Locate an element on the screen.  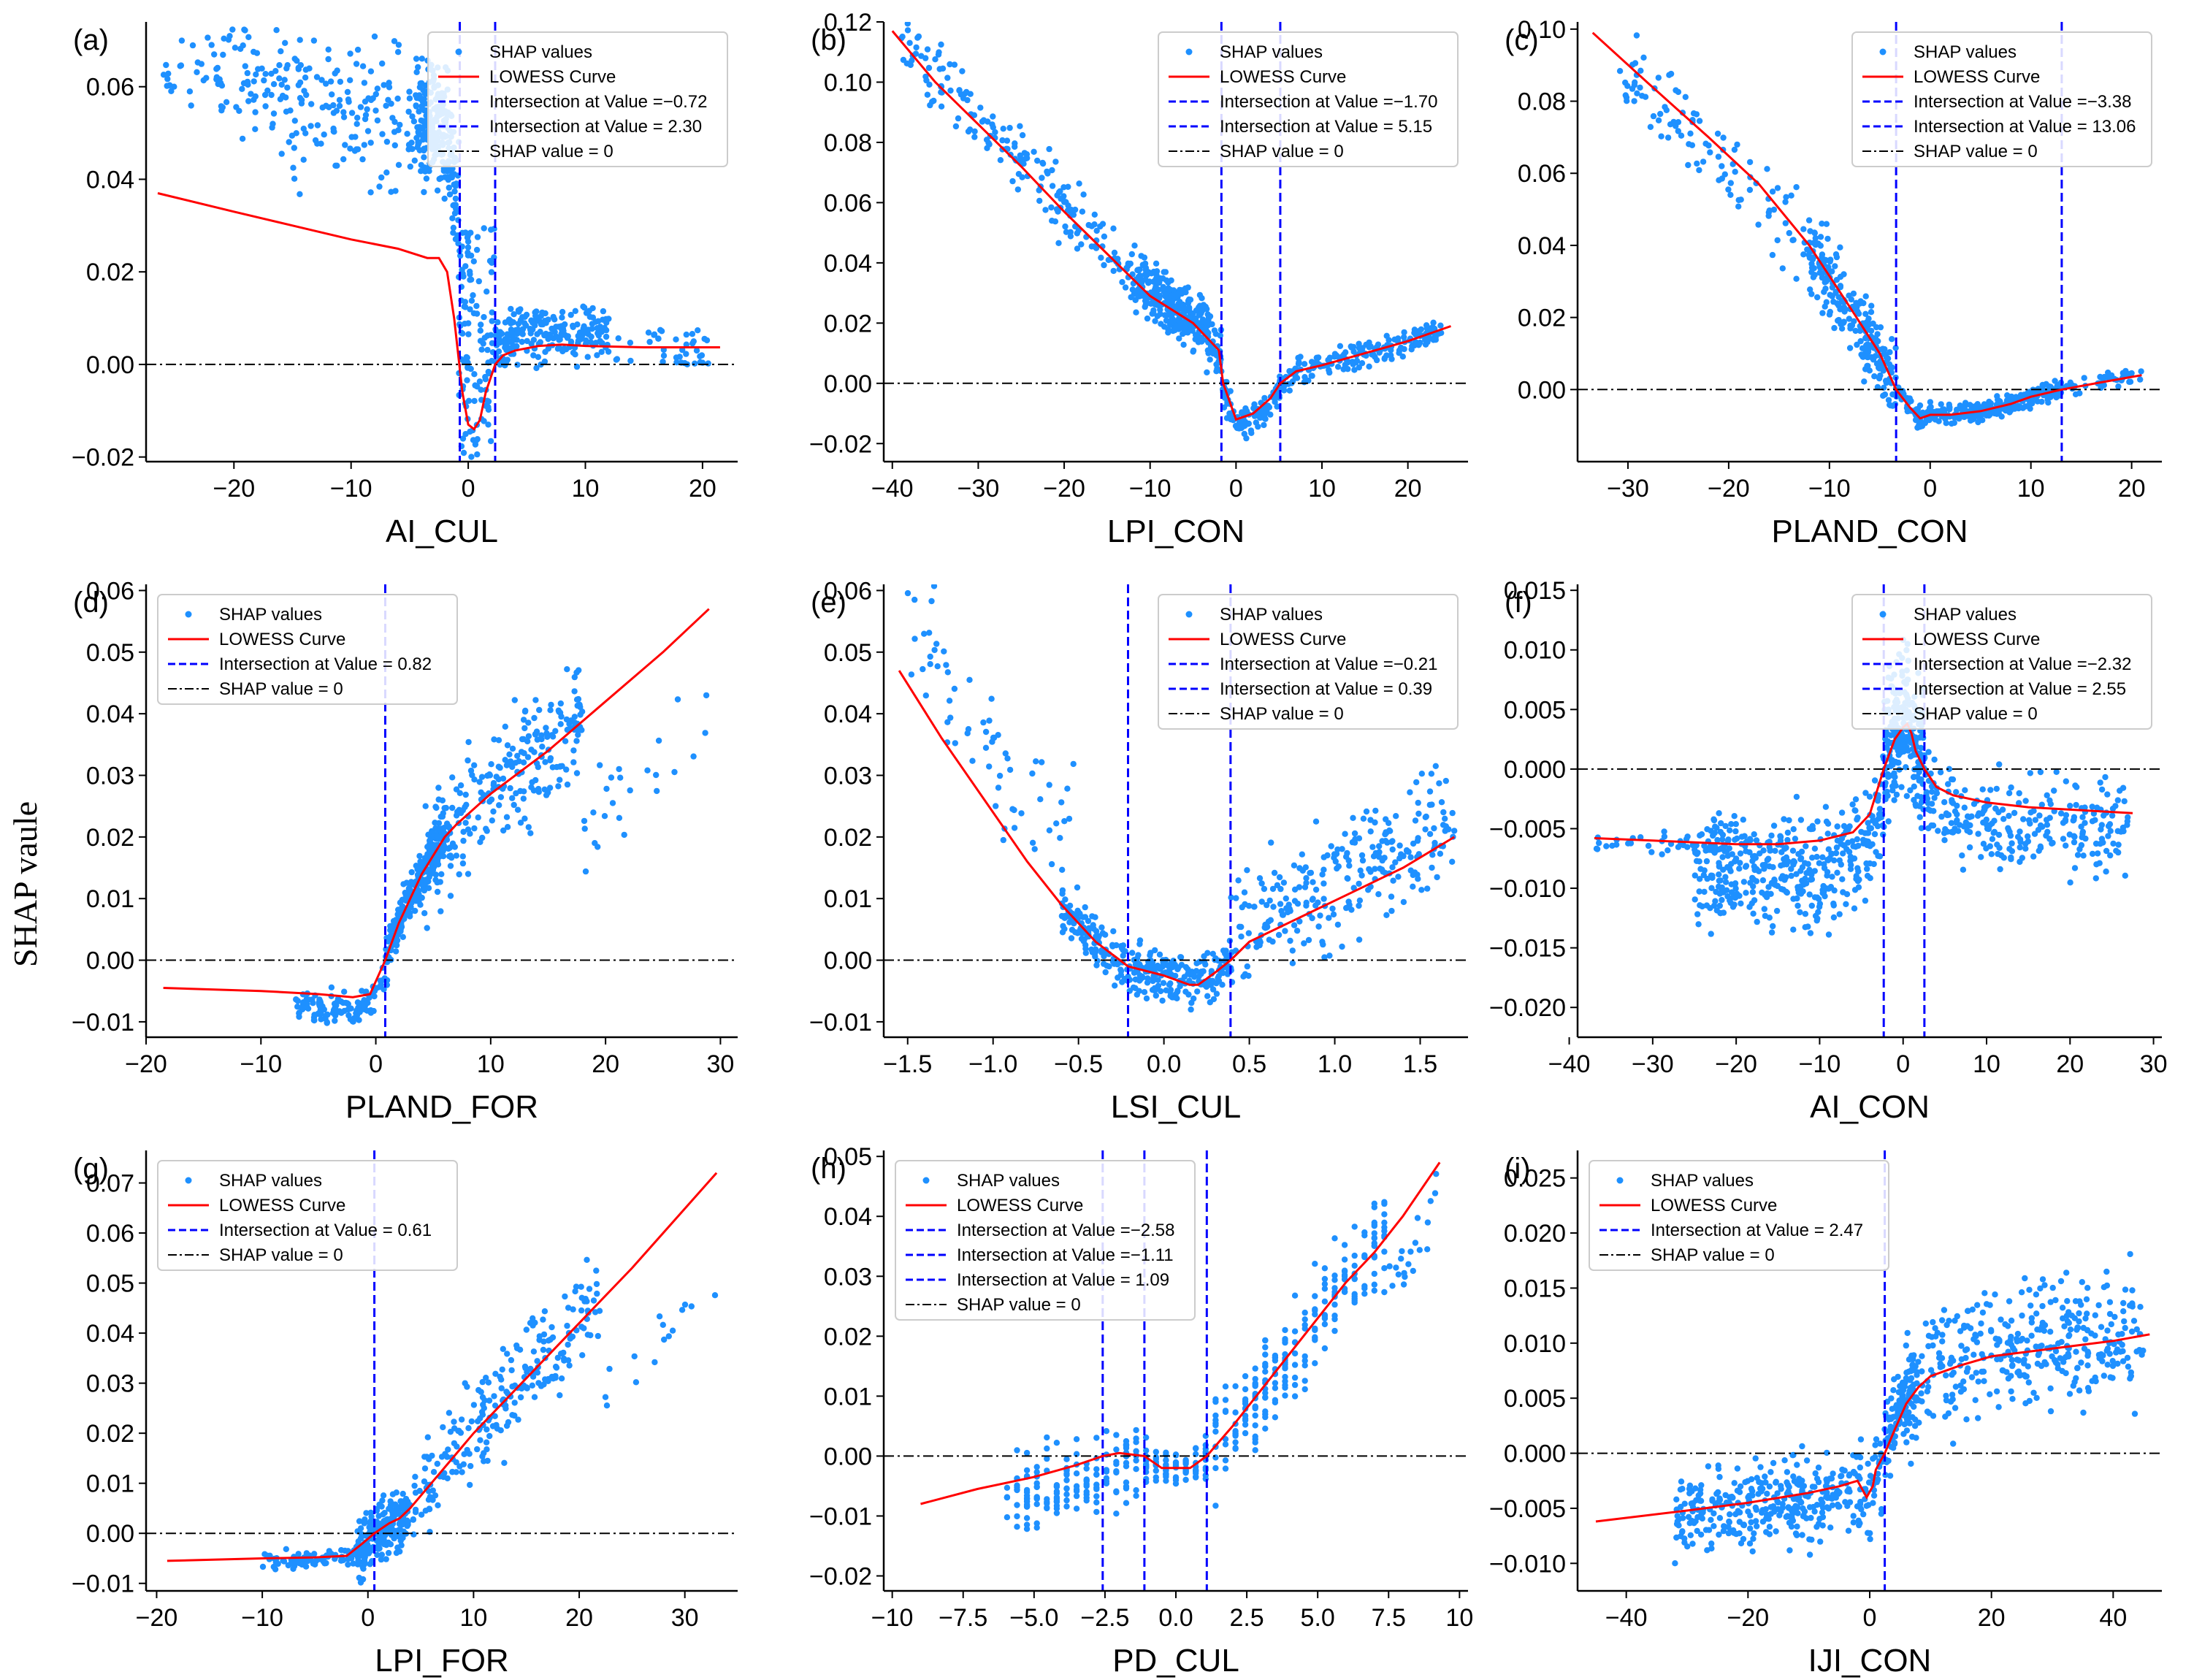
legend-entry-label: LOWESS Curve is located at coordinates (1977, 77).